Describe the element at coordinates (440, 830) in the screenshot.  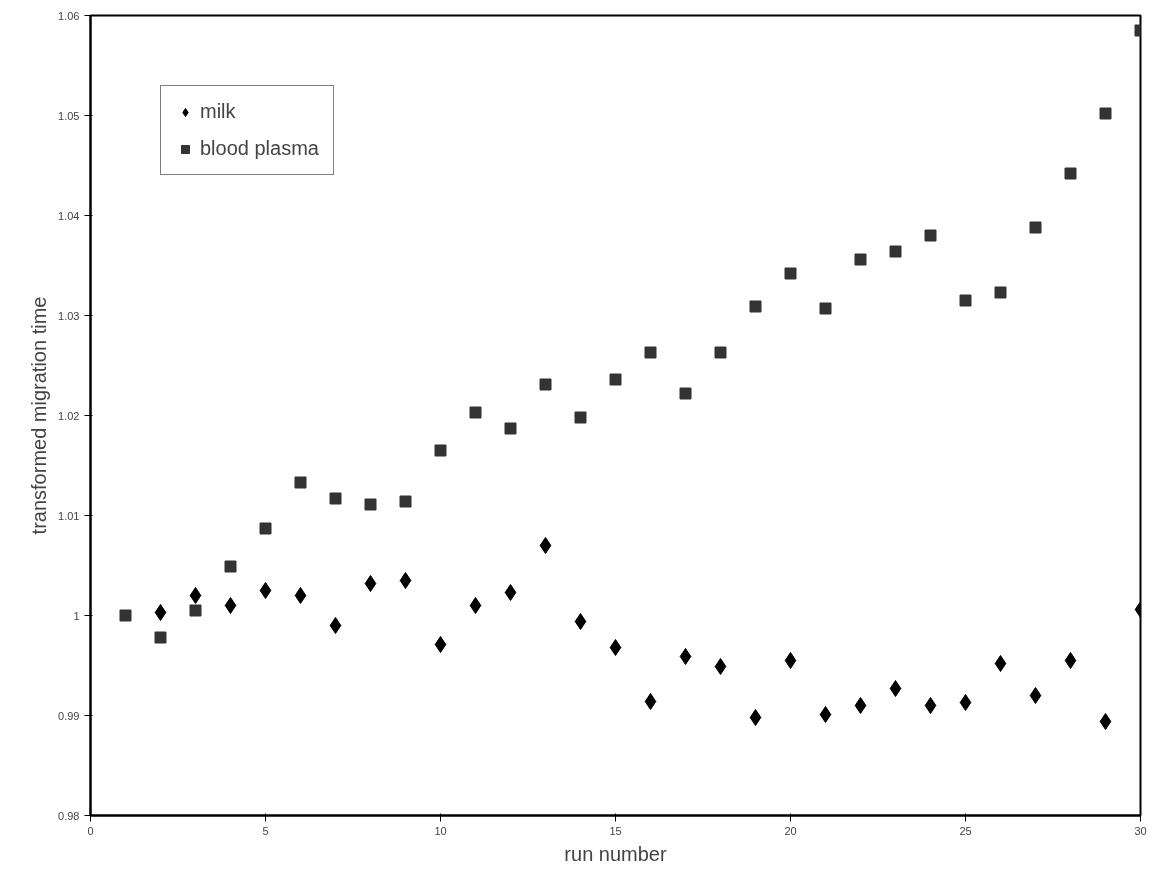
I see `x-tick-label: 10` at that location.